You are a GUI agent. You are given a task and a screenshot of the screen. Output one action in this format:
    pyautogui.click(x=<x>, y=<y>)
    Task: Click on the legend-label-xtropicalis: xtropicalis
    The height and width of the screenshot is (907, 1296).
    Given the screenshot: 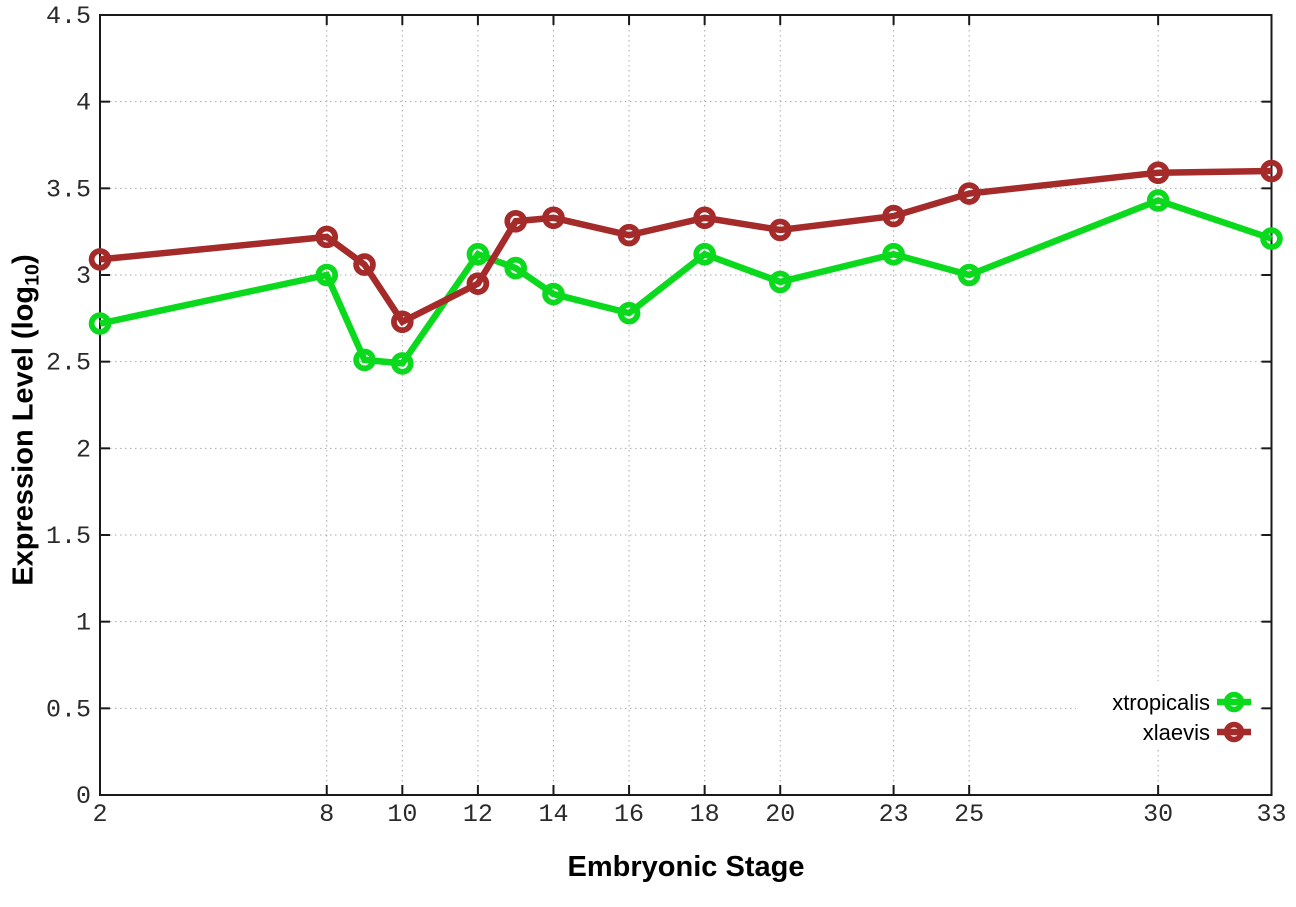 What is the action you would take?
    pyautogui.click(x=1161, y=702)
    